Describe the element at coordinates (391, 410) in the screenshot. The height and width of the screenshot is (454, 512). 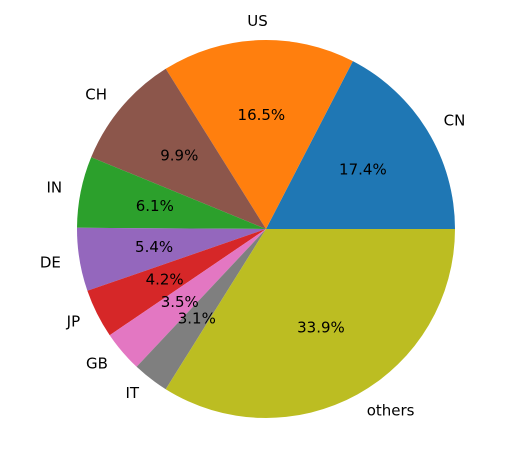
I see `slice-label-others: others` at that location.